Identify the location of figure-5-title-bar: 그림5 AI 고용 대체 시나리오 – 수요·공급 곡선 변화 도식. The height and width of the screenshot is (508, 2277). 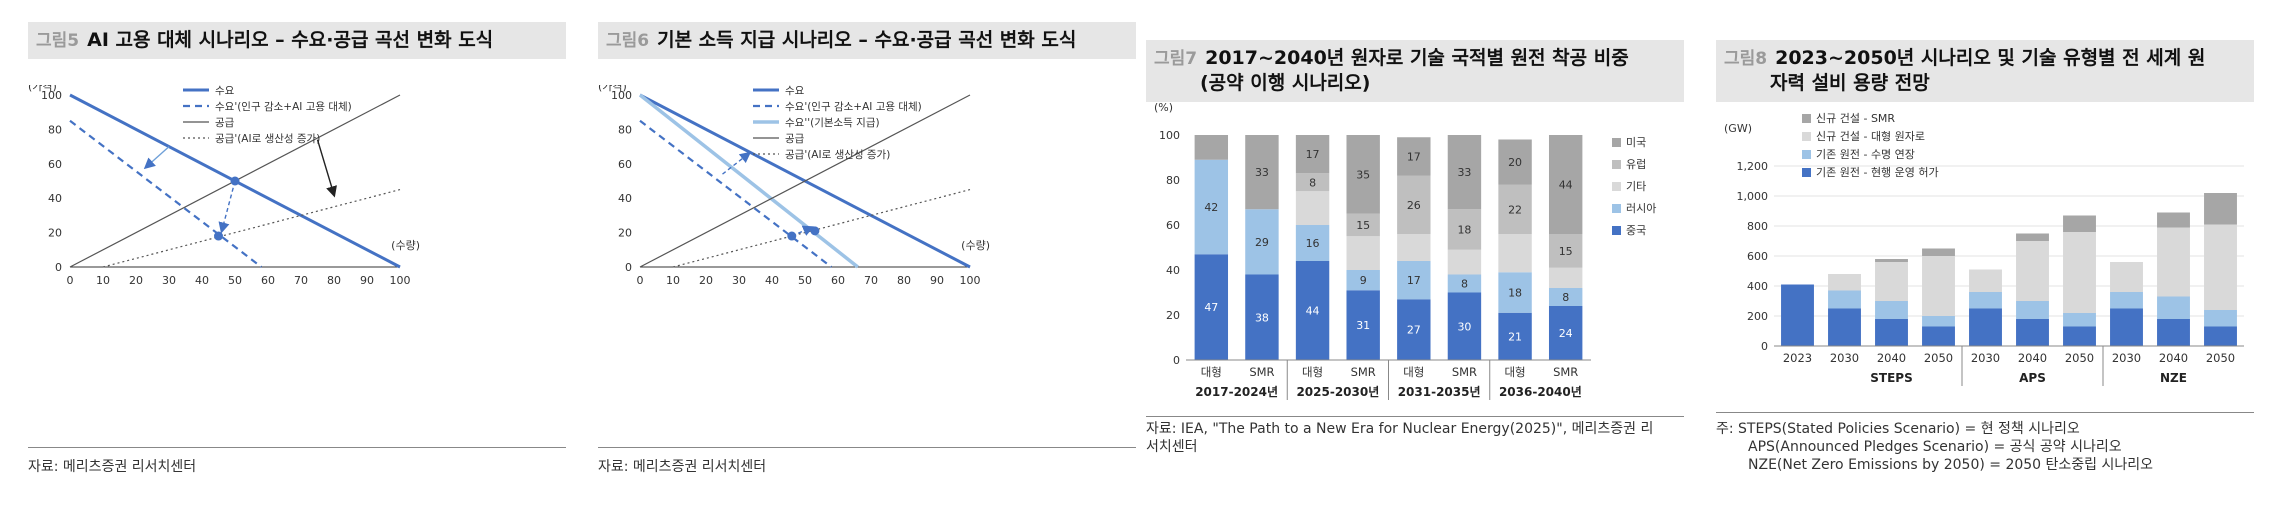
(297, 40).